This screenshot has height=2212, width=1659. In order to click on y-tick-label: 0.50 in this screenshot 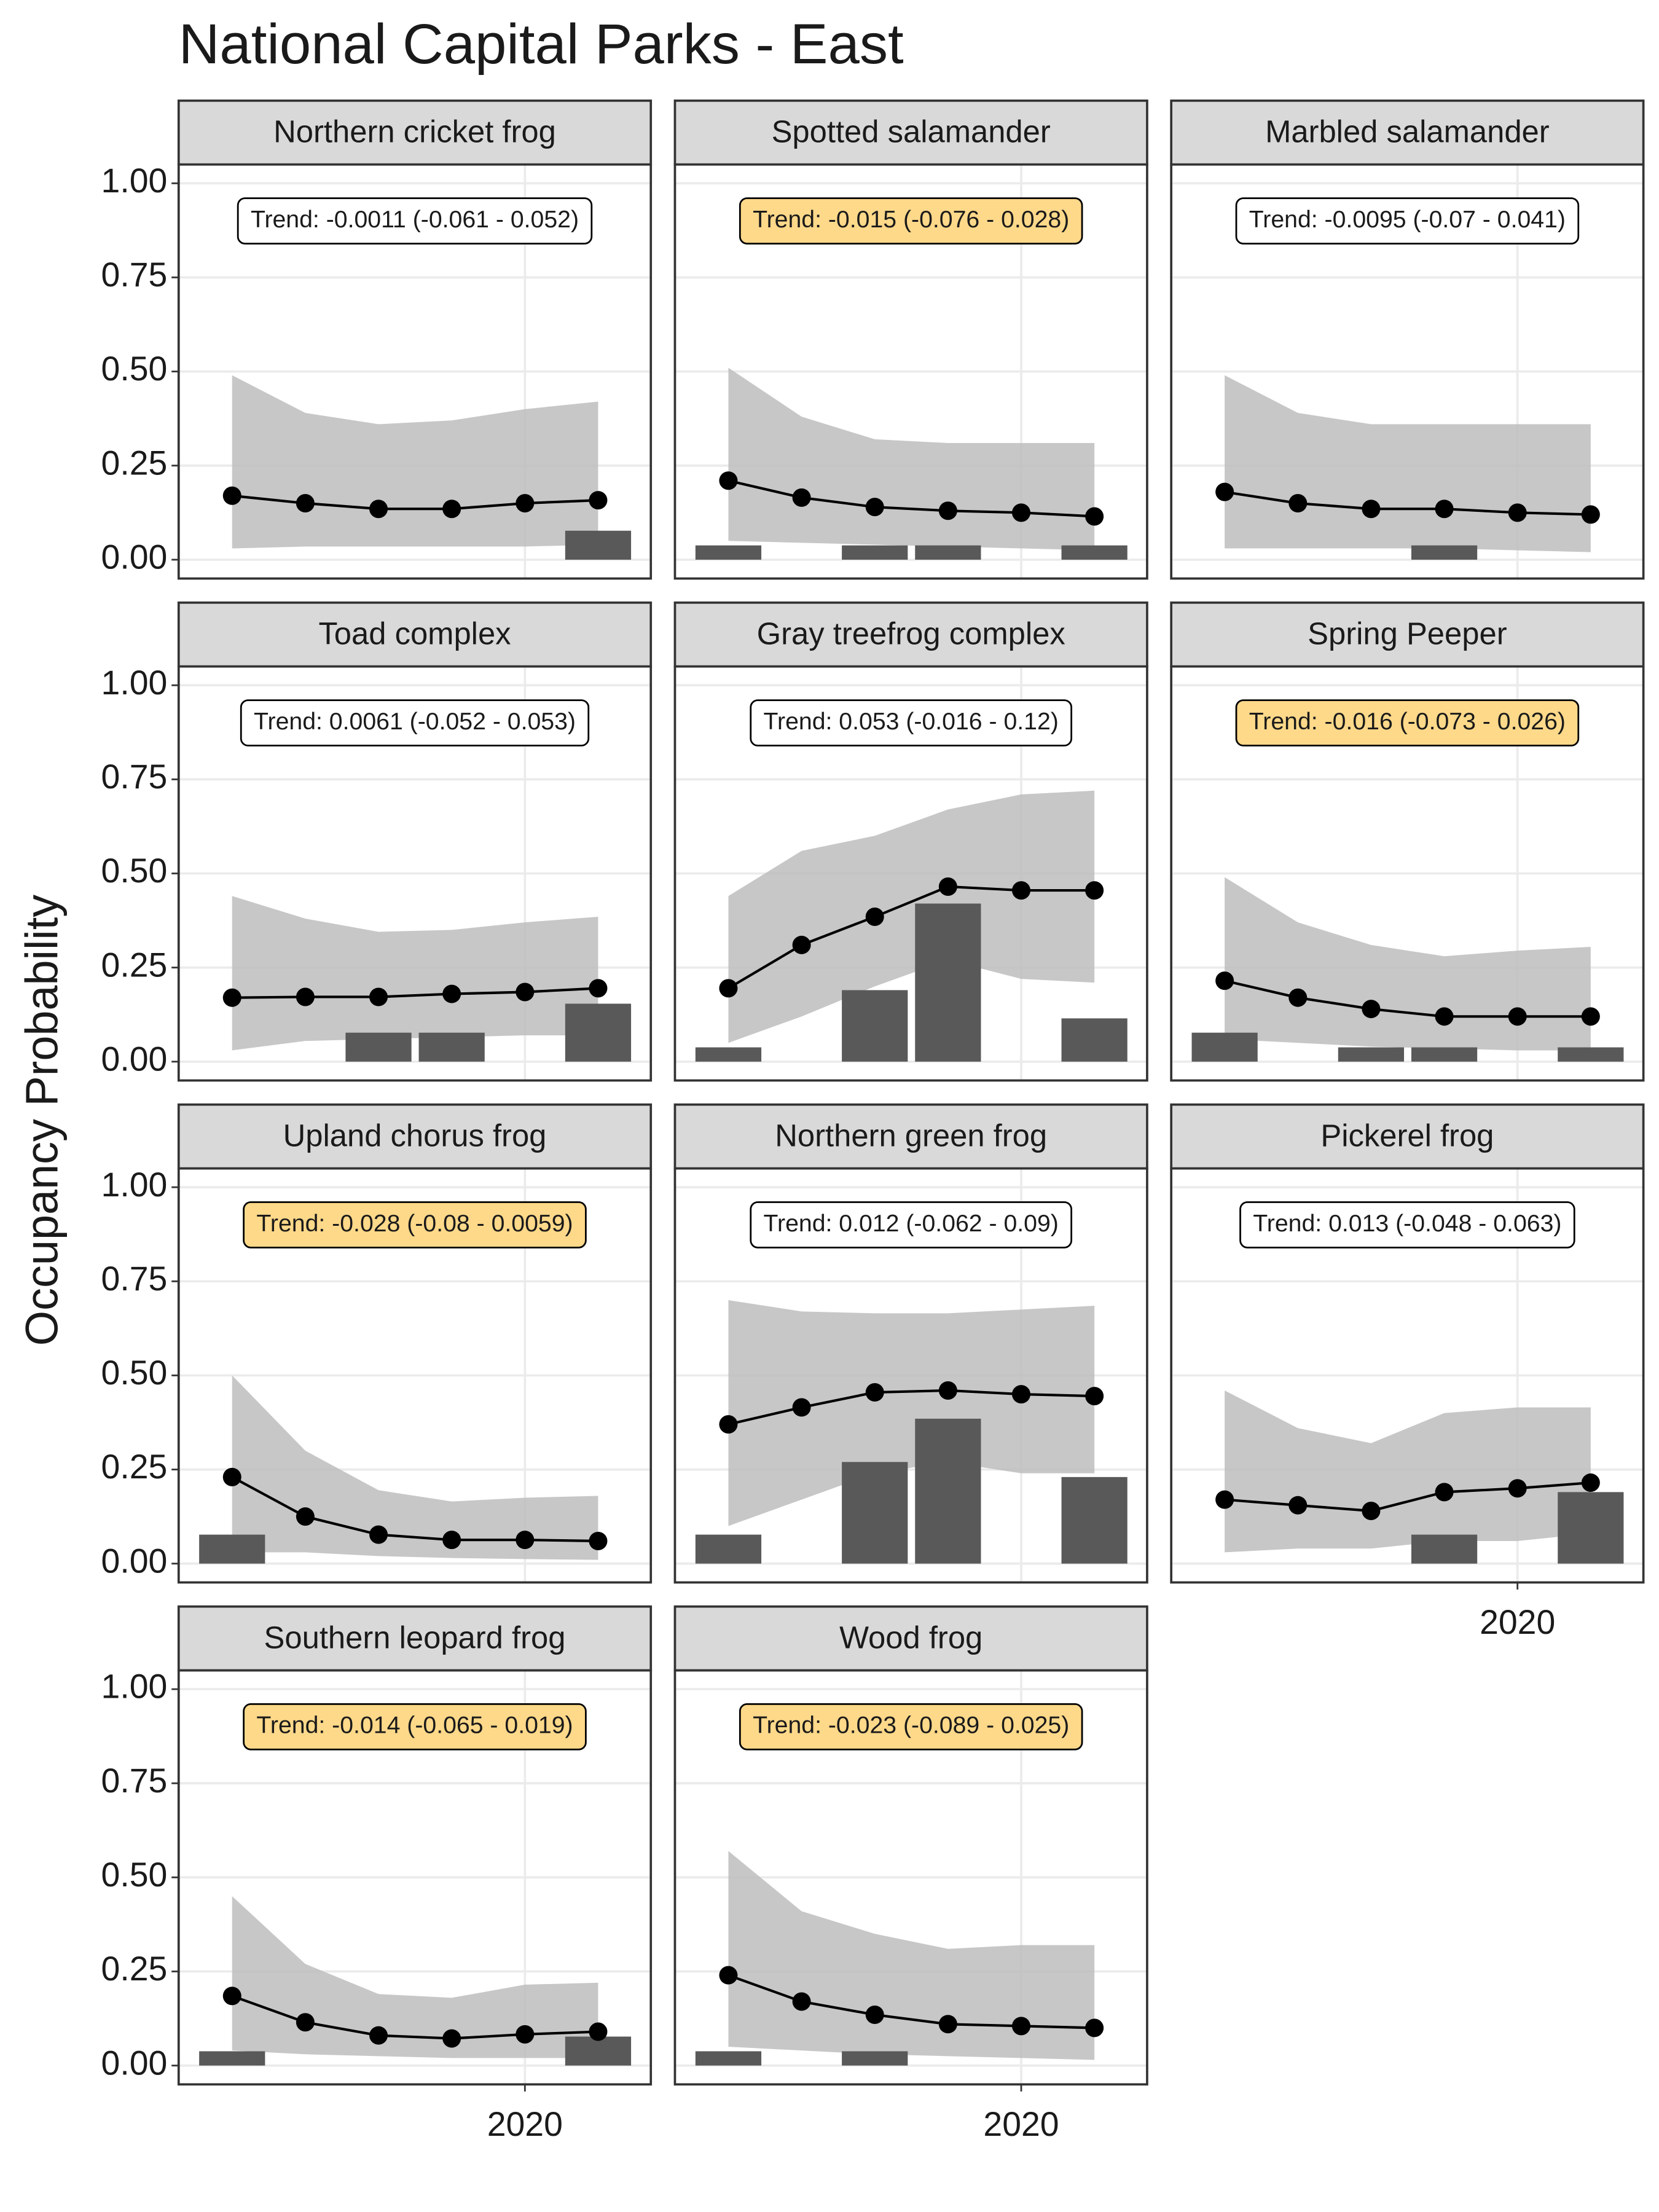, I will do `click(134, 871)`.